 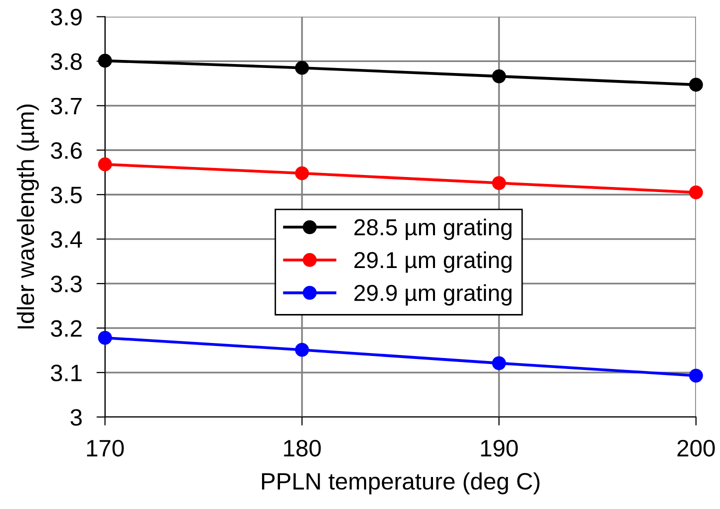 I want to click on x-tick-label: 190, so click(x=499, y=448).